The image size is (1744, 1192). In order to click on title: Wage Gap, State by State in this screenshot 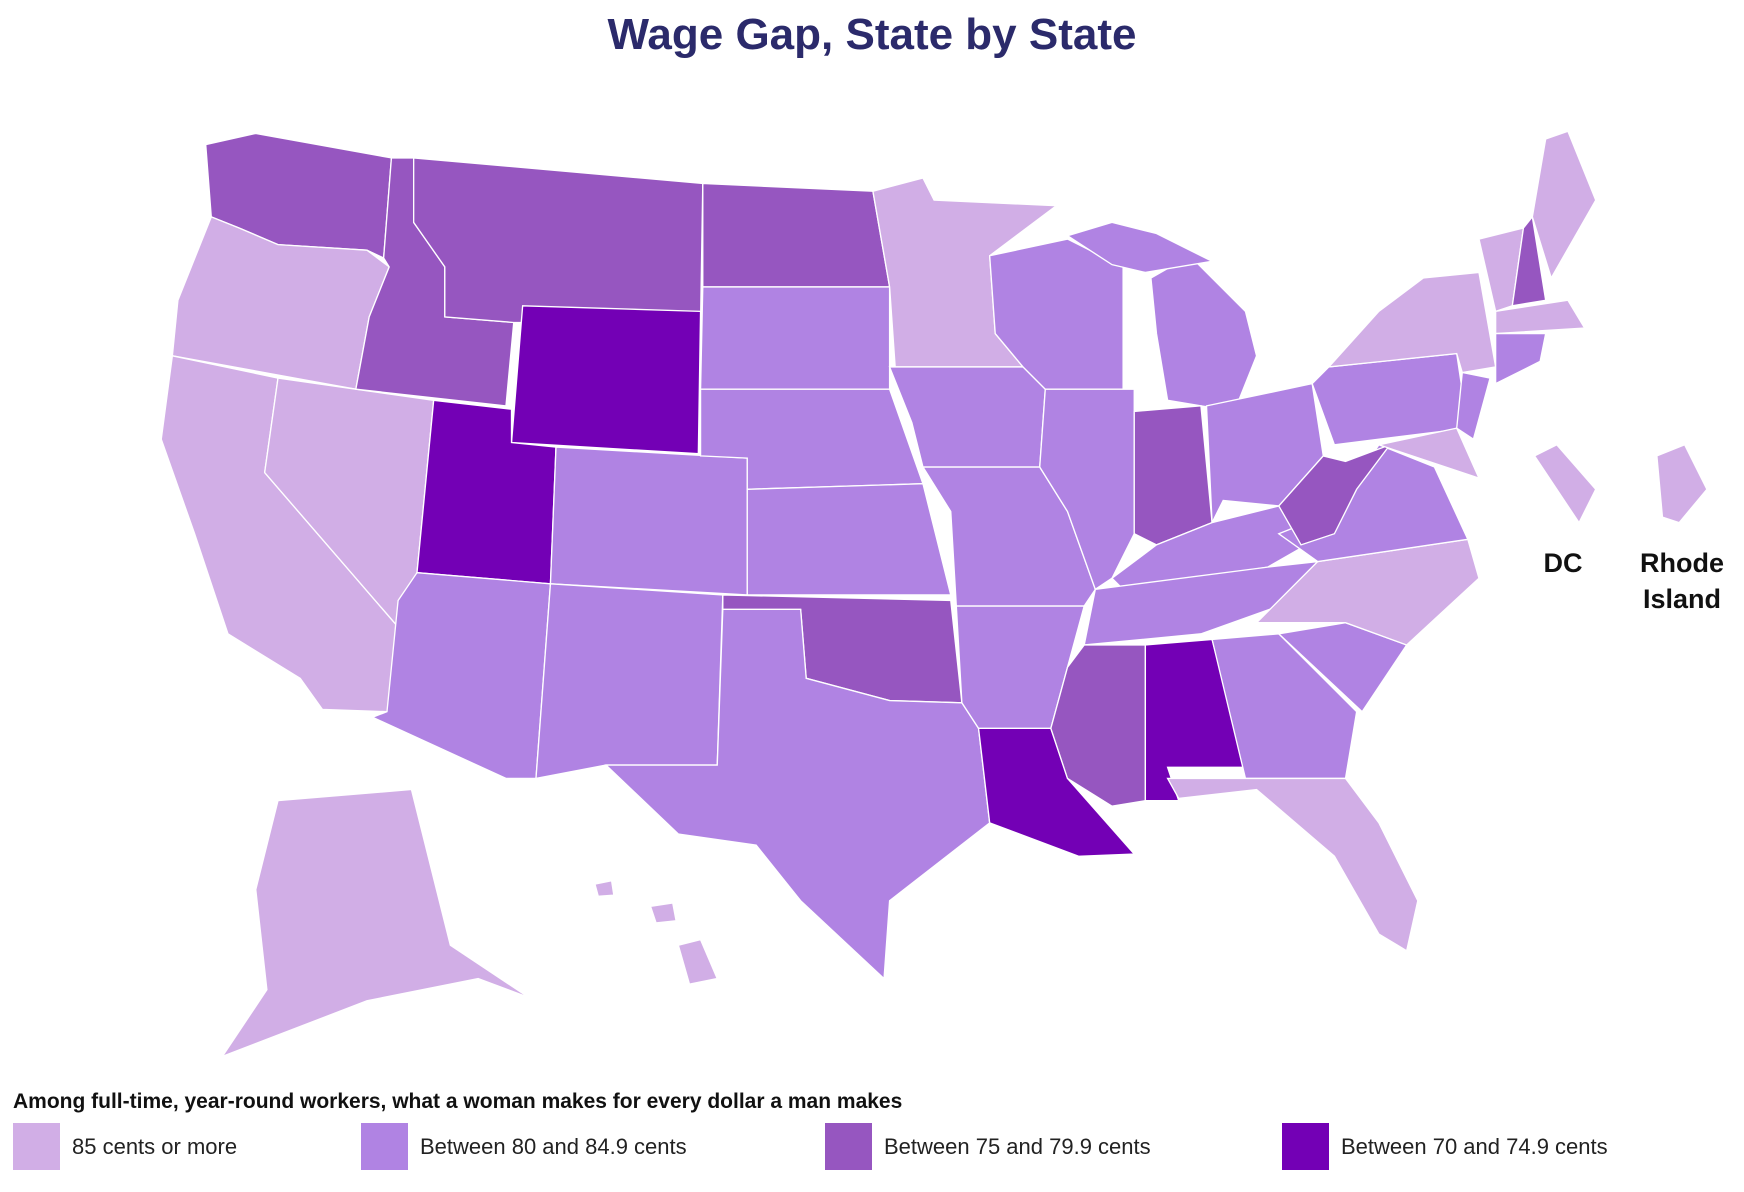, I will do `click(872, 34)`.